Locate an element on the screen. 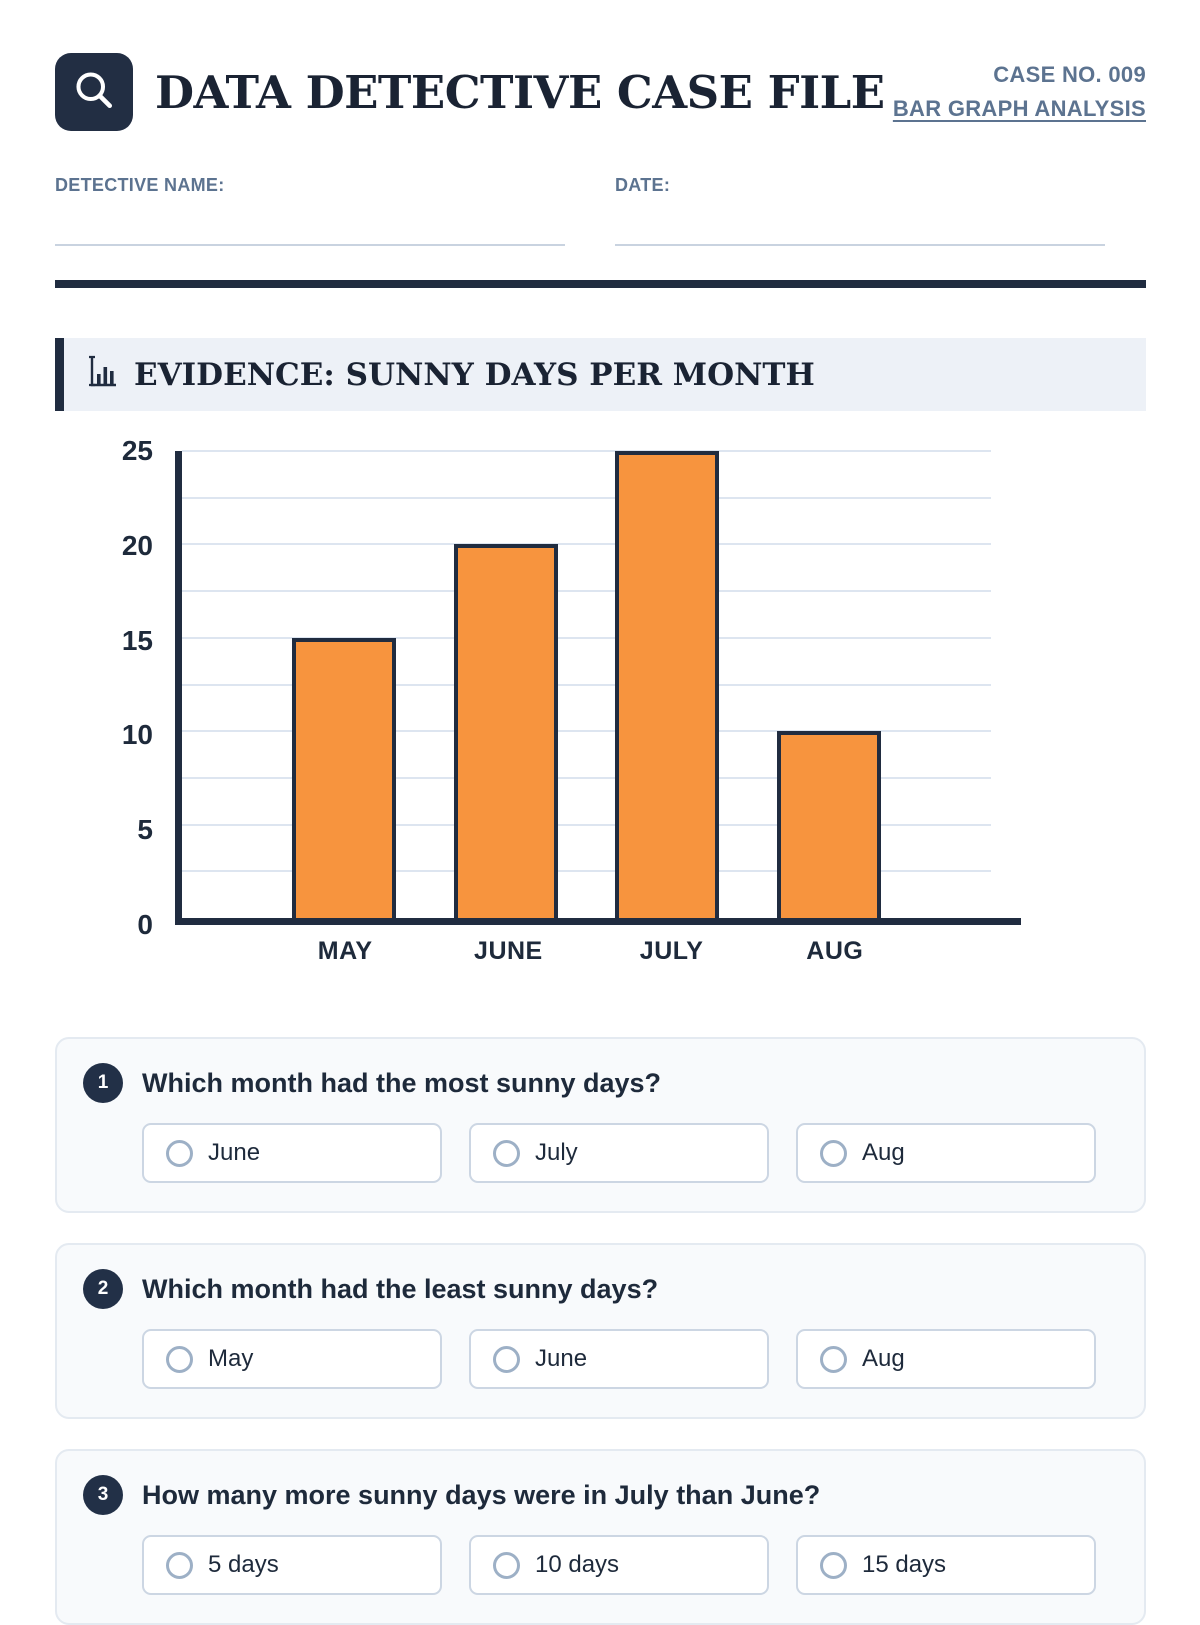 The height and width of the screenshot is (1625, 1200). answer-option-10-days: 10 days is located at coordinates (619, 1565).